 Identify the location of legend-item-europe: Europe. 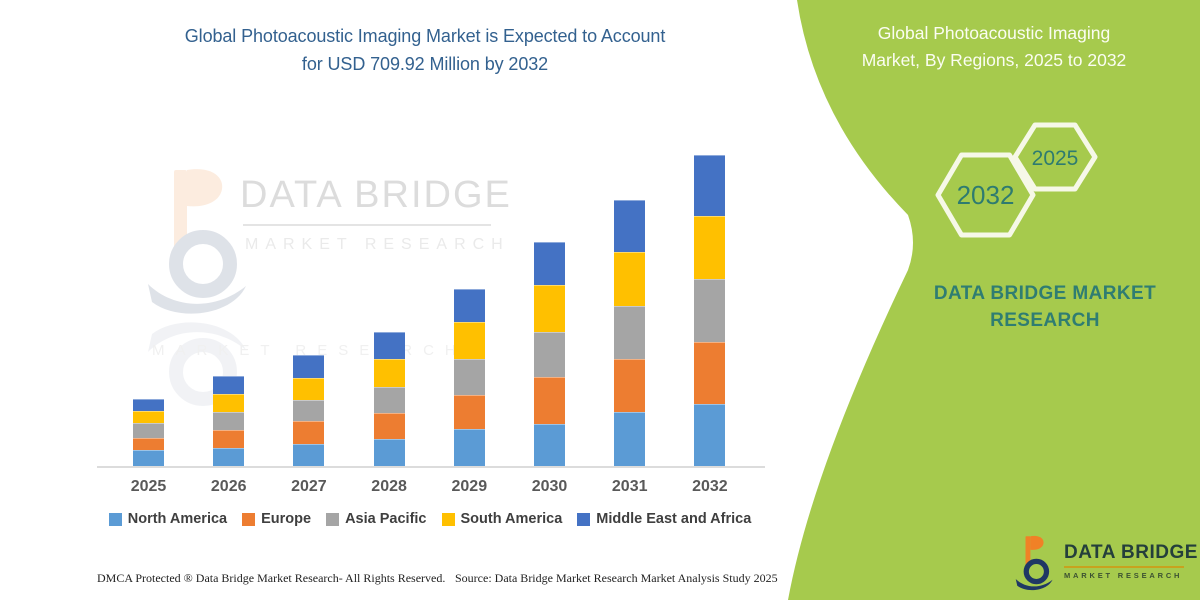
(276, 519).